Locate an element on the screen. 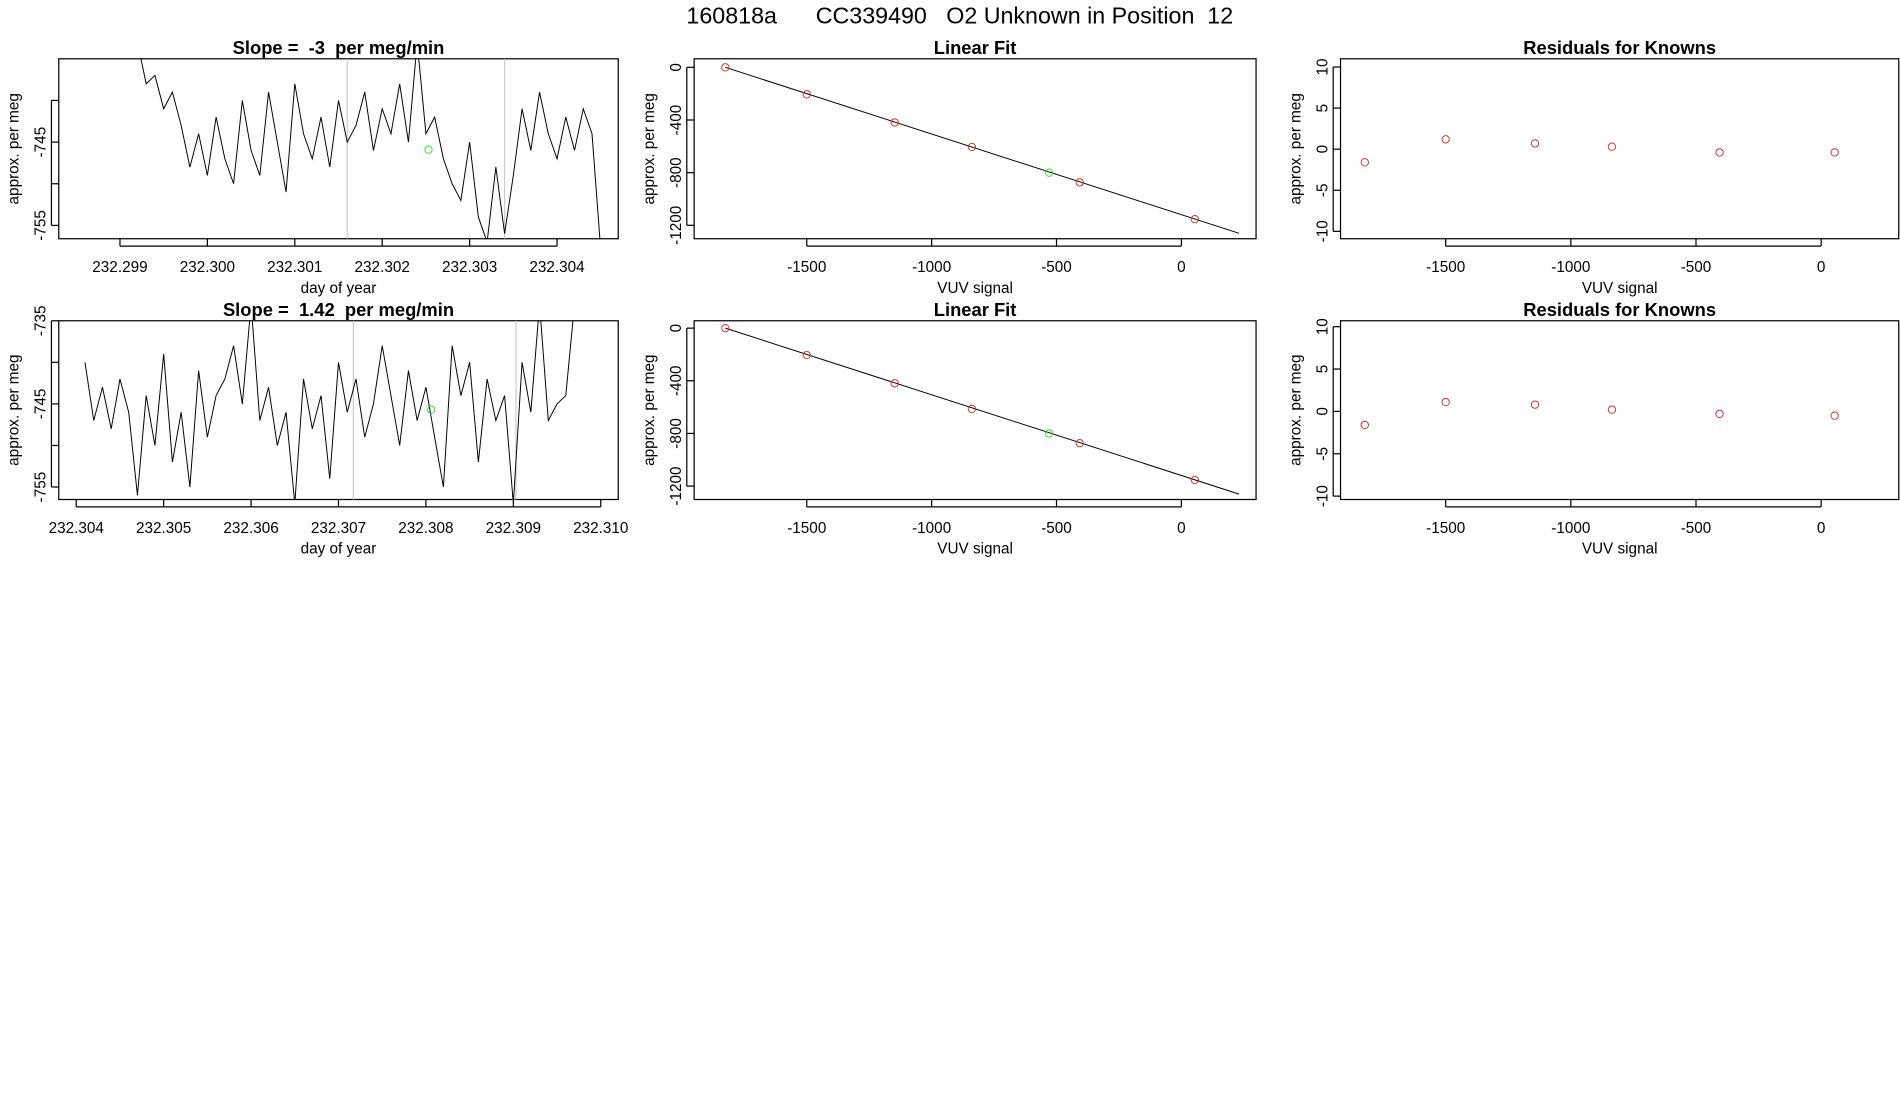 The height and width of the screenshot is (1100, 1900). x-tick-label: 232.302 is located at coordinates (382, 267).